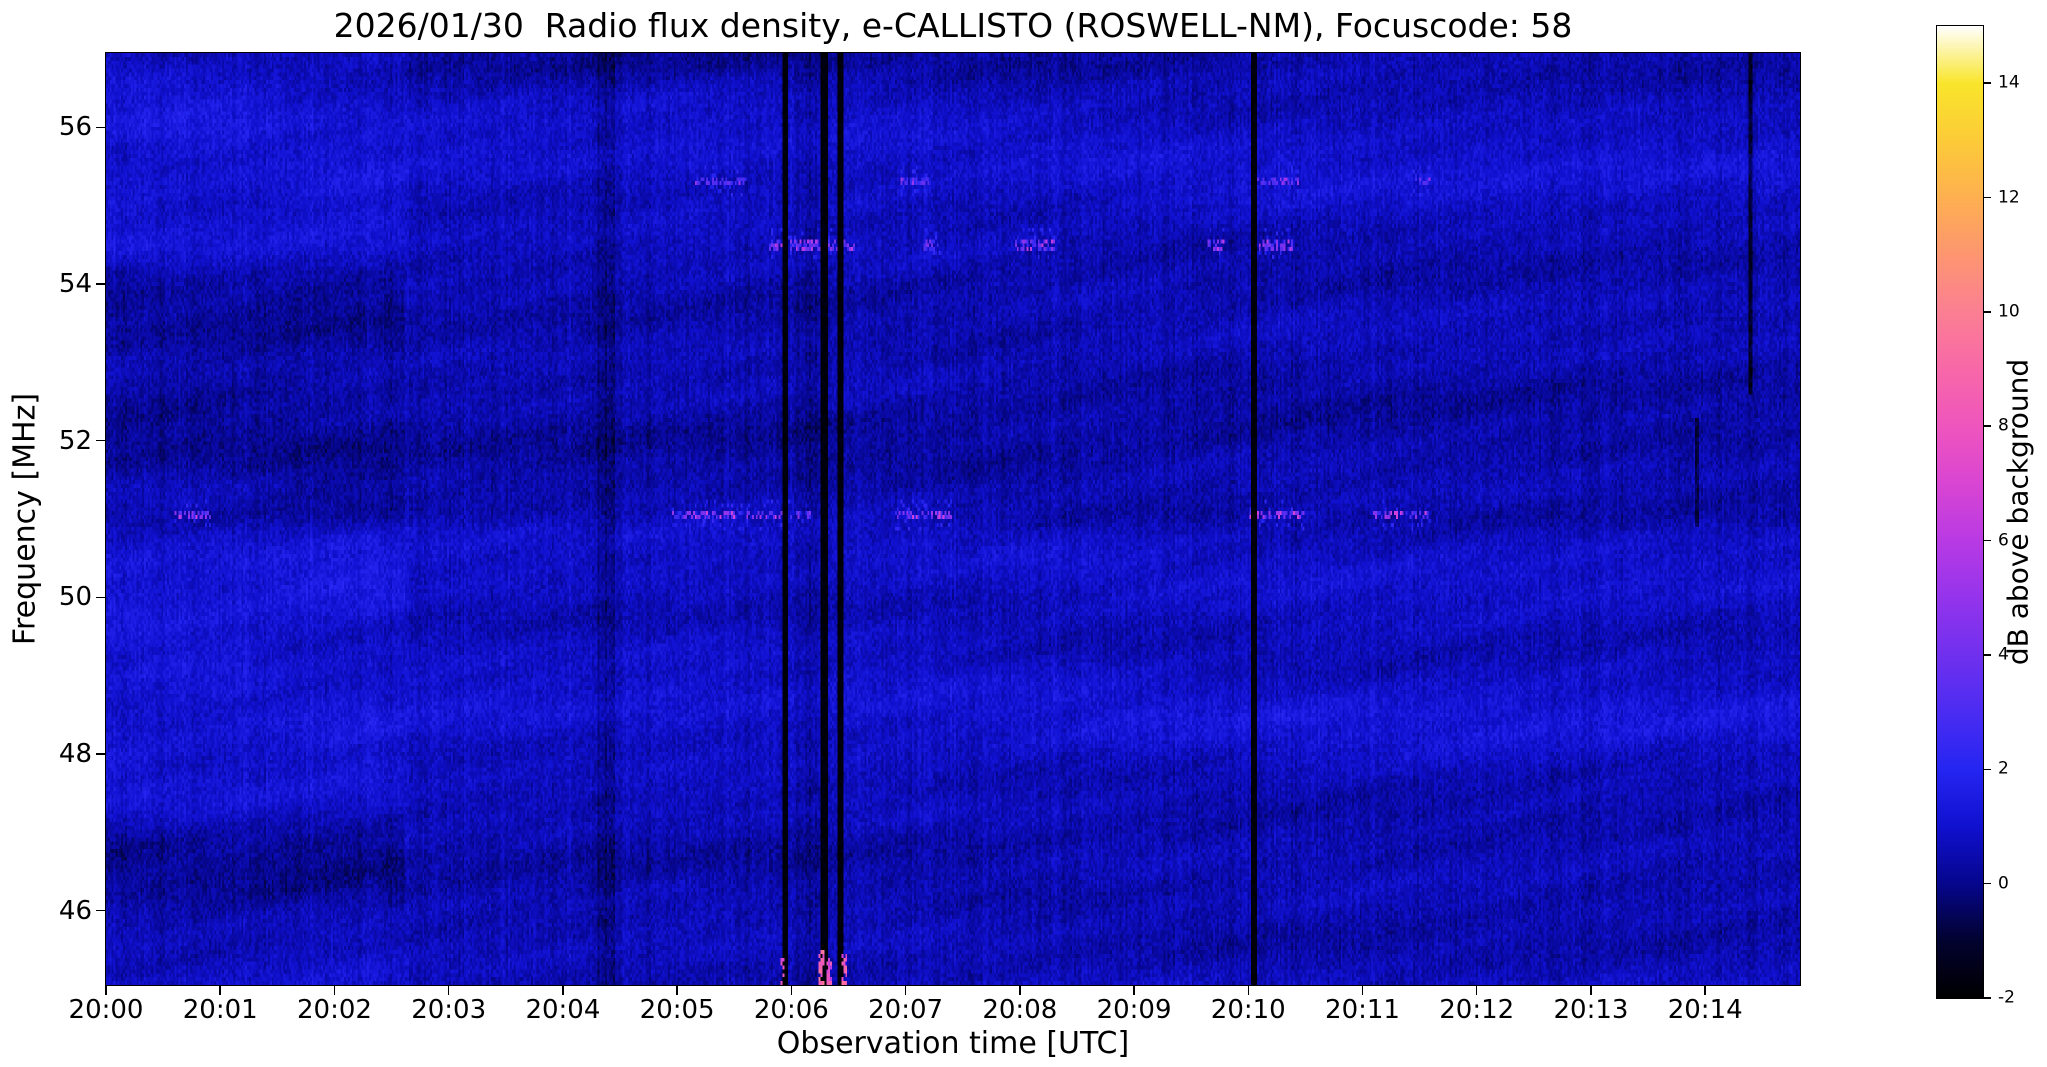 The height and width of the screenshot is (1067, 2047). Describe the element at coordinates (220, 1010) in the screenshot. I see `x-tick-label: 20:01` at that location.